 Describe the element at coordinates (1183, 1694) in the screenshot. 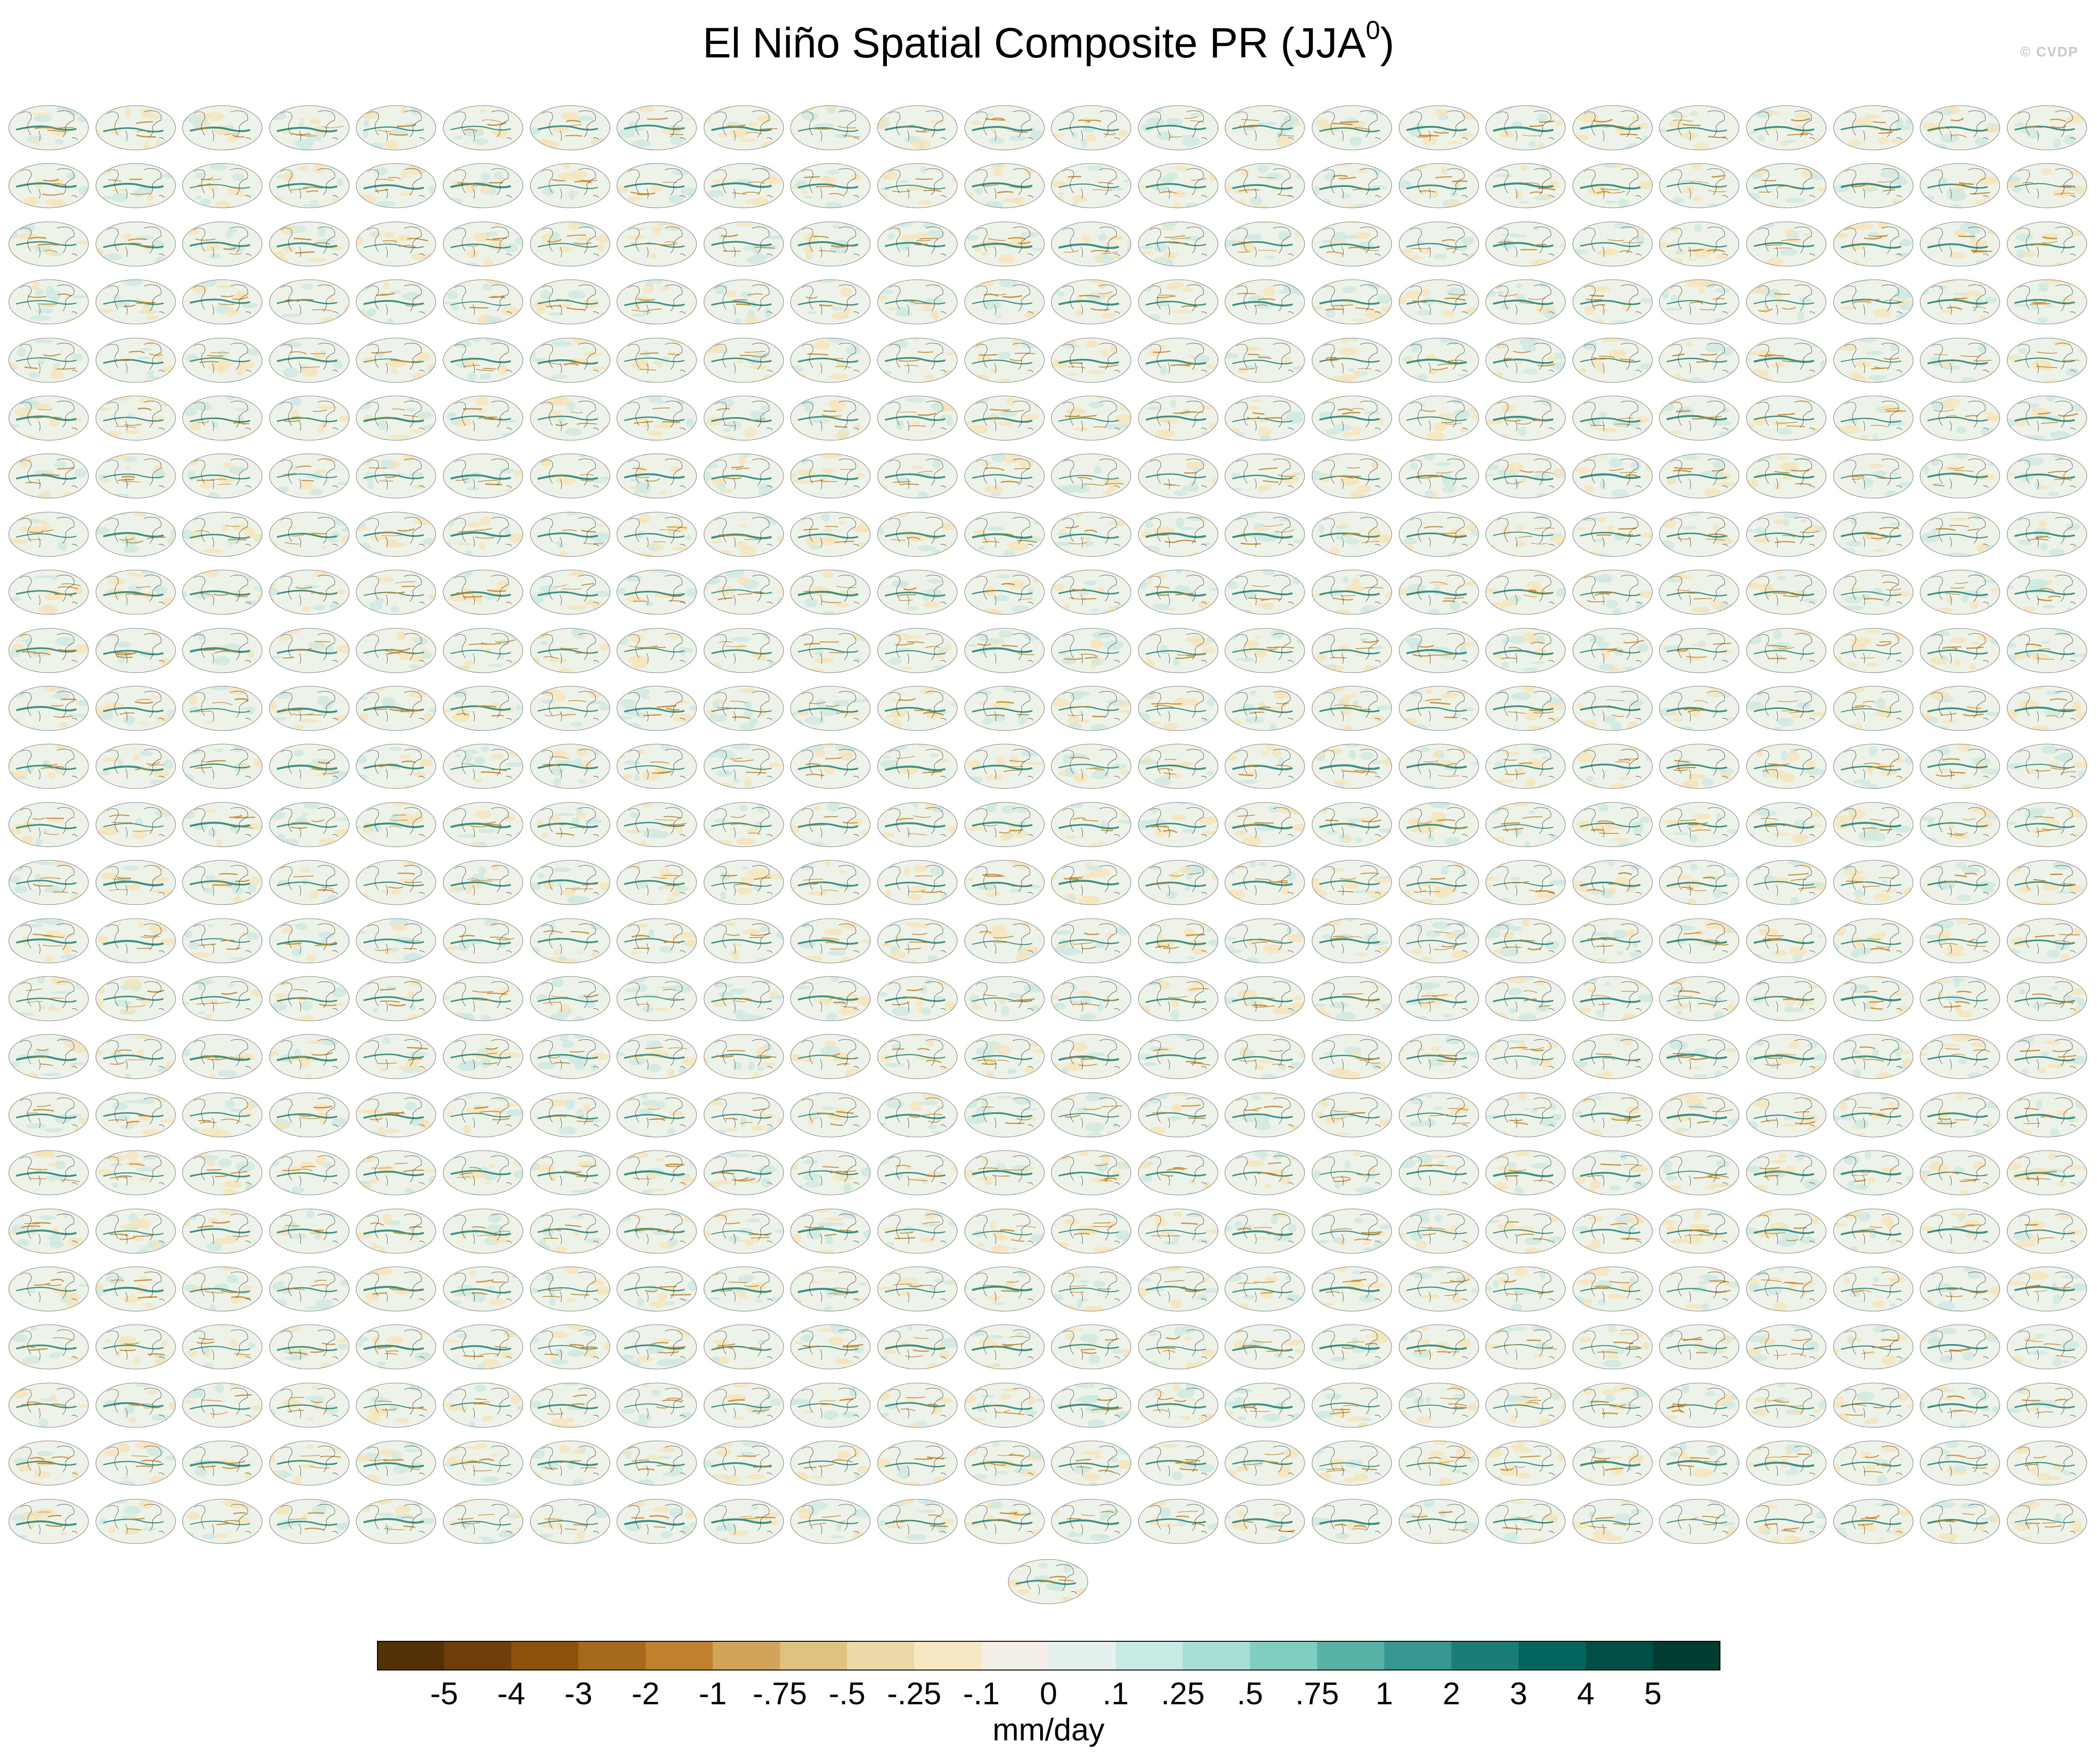

I see `colorbar-tick-label: .25` at that location.